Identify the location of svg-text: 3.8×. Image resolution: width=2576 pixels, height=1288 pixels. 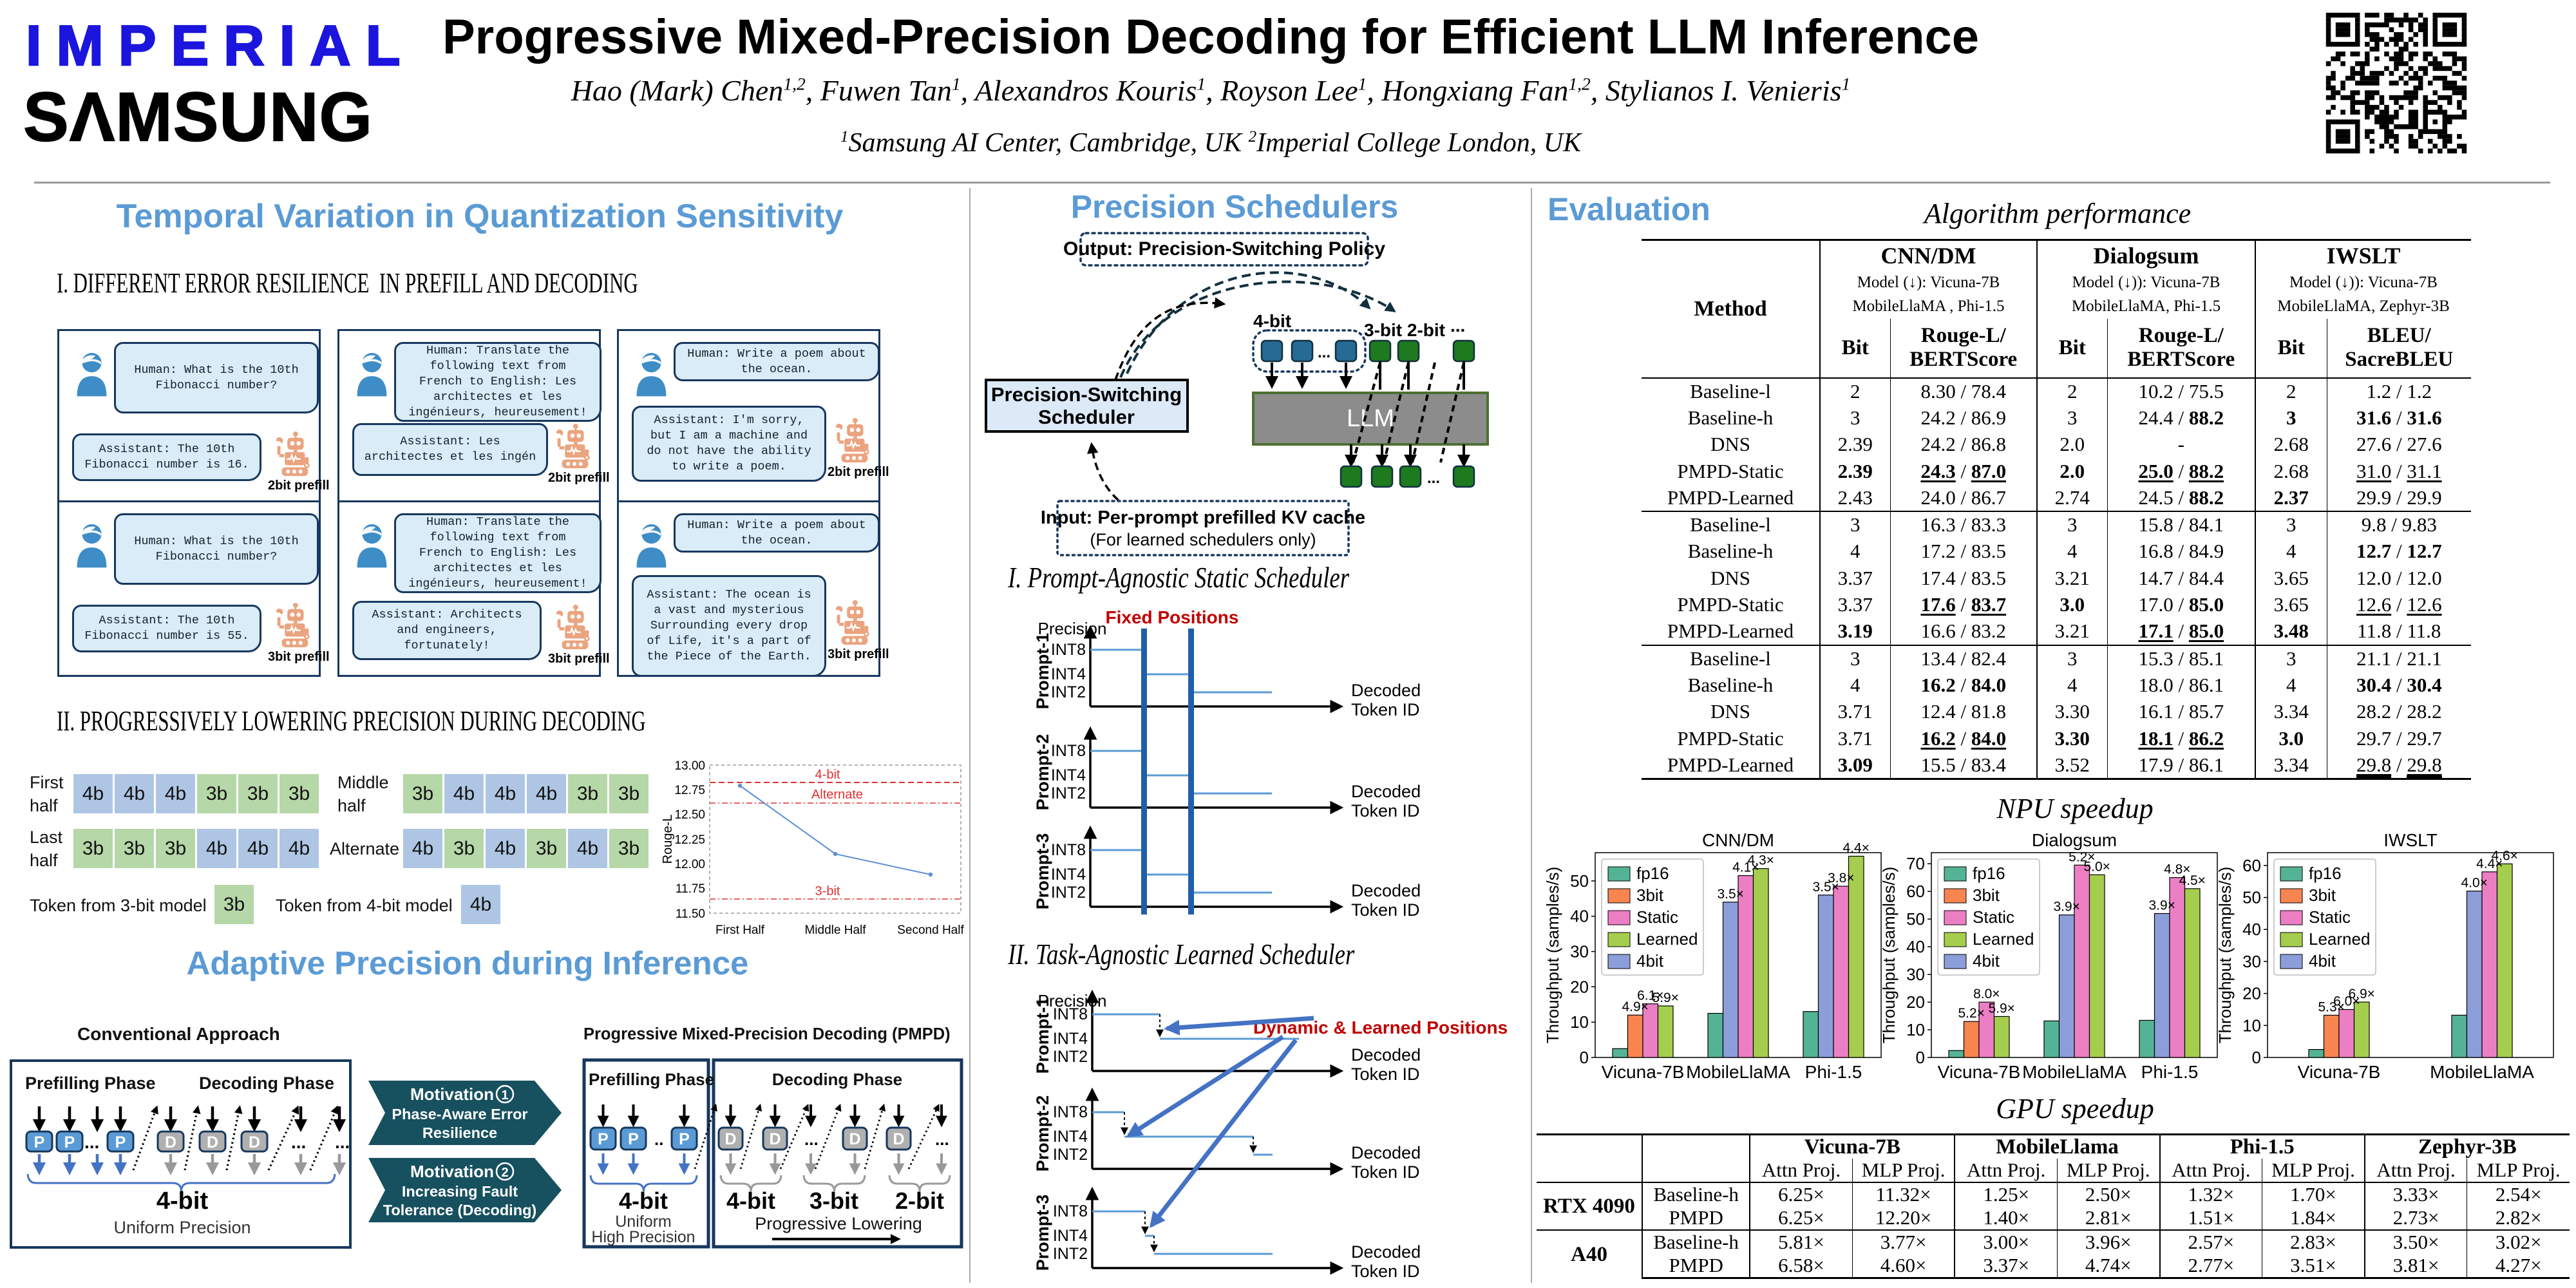
(1841, 878).